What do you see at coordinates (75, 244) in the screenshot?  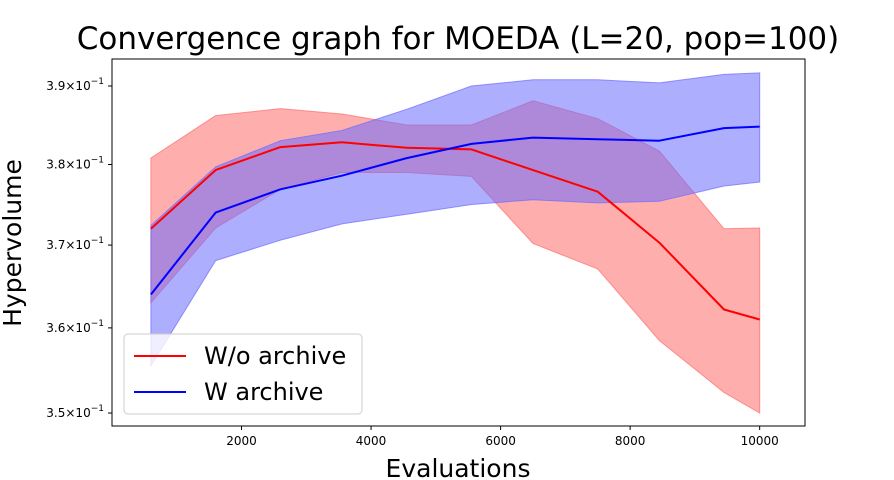 I see `y-tick-label: 3.7×10⁻¹` at bounding box center [75, 244].